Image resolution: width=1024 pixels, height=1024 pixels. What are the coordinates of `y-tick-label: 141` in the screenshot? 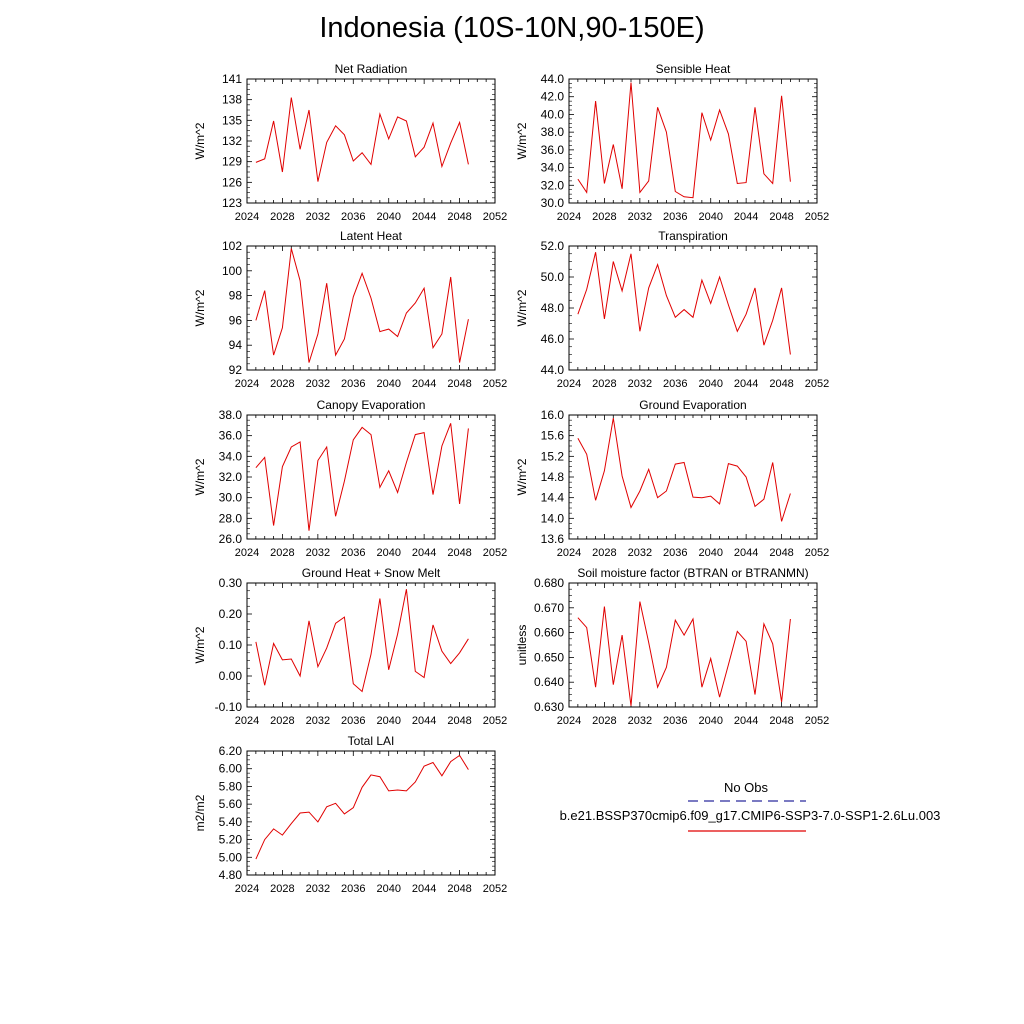 It's located at (232, 79).